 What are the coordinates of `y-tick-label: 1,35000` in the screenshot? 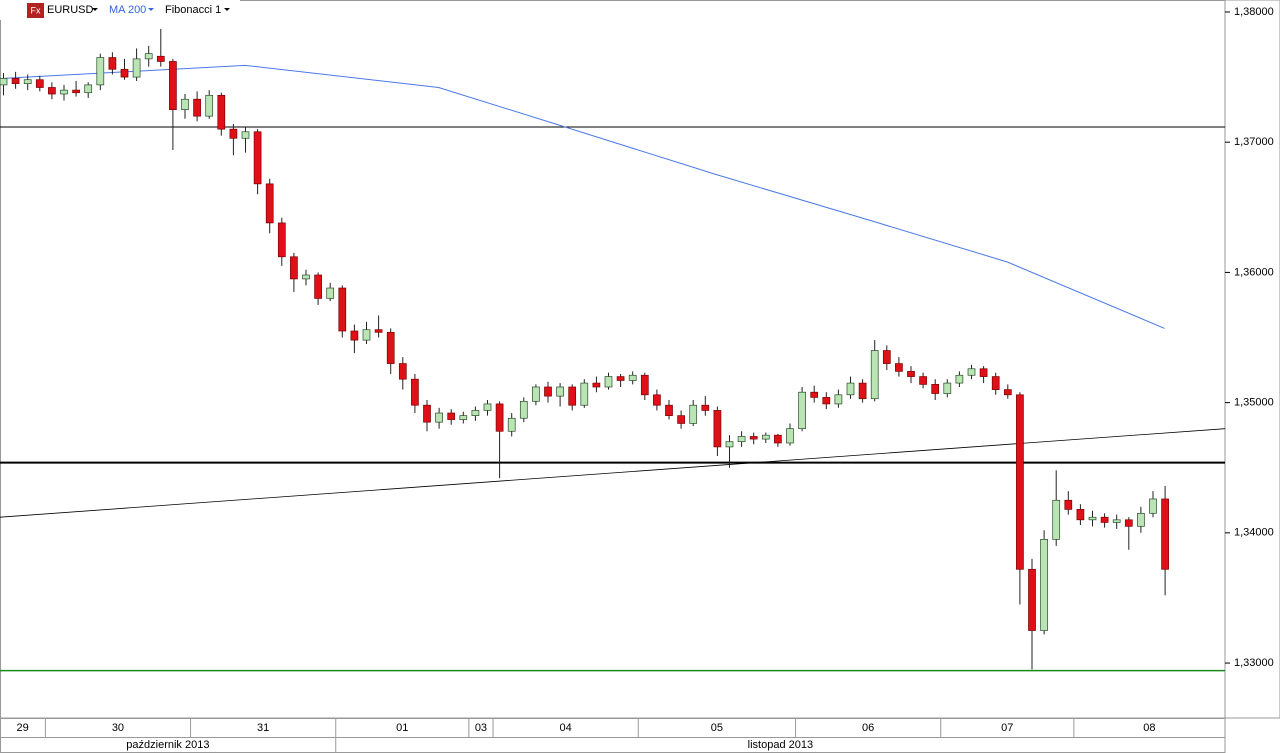 It's located at (1254, 403).